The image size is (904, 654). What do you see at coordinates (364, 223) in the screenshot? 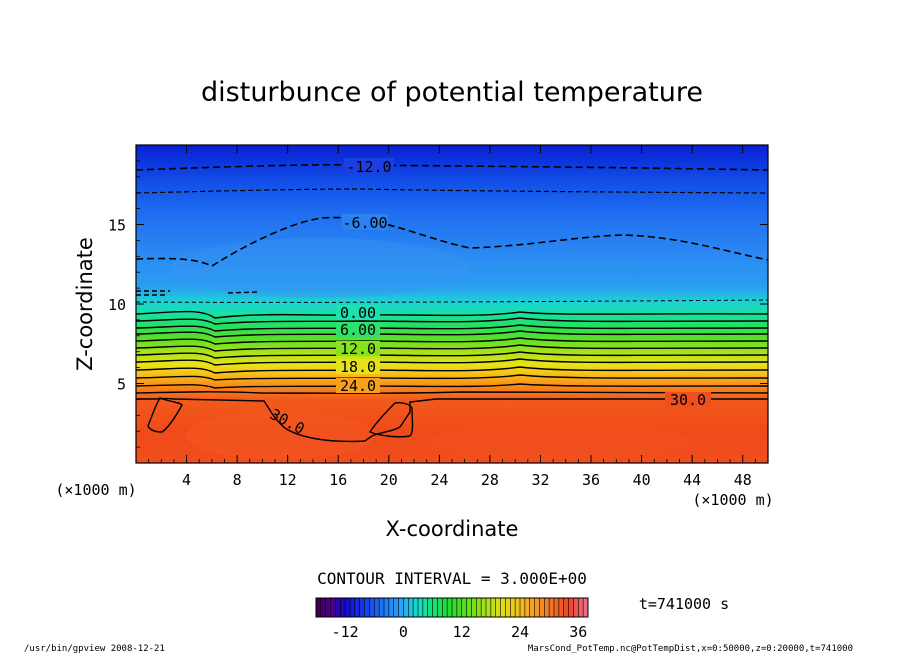
I see `contour-label-neg6: -6.00` at bounding box center [364, 223].